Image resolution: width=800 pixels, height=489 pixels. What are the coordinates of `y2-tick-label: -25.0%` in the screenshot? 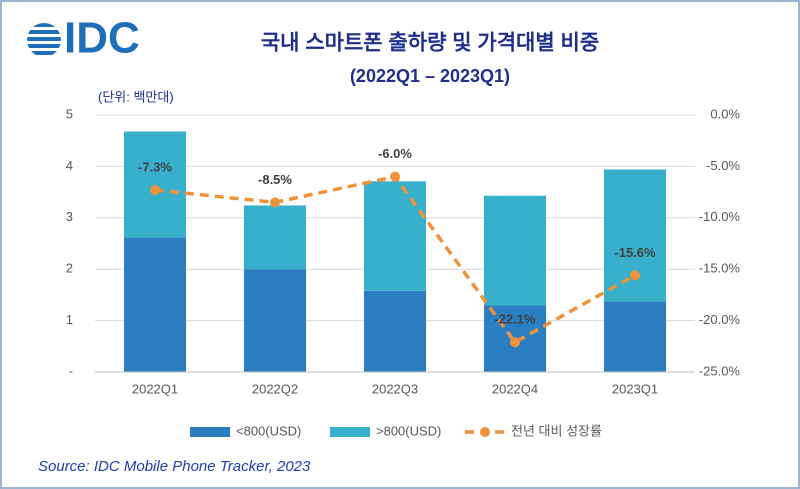 It's located at (720, 370).